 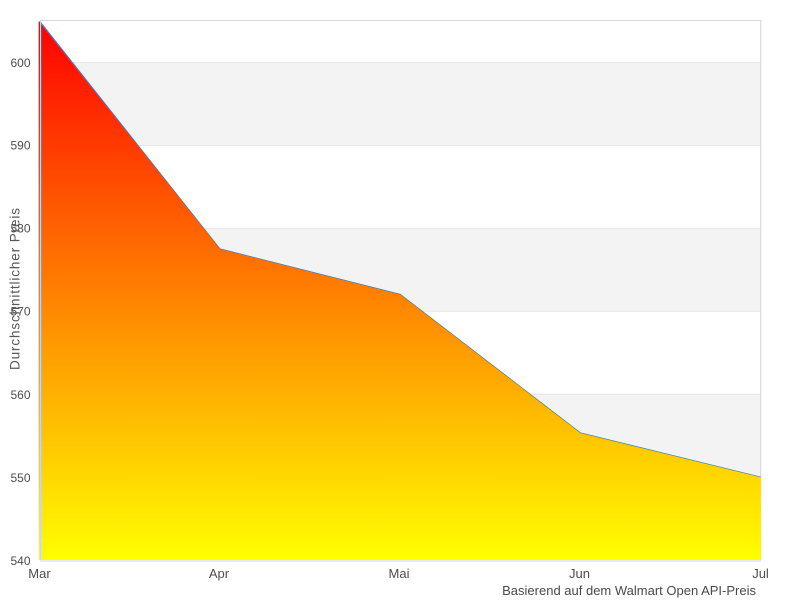 What do you see at coordinates (760, 573) in the screenshot?
I see `svg-text: Jul` at bounding box center [760, 573].